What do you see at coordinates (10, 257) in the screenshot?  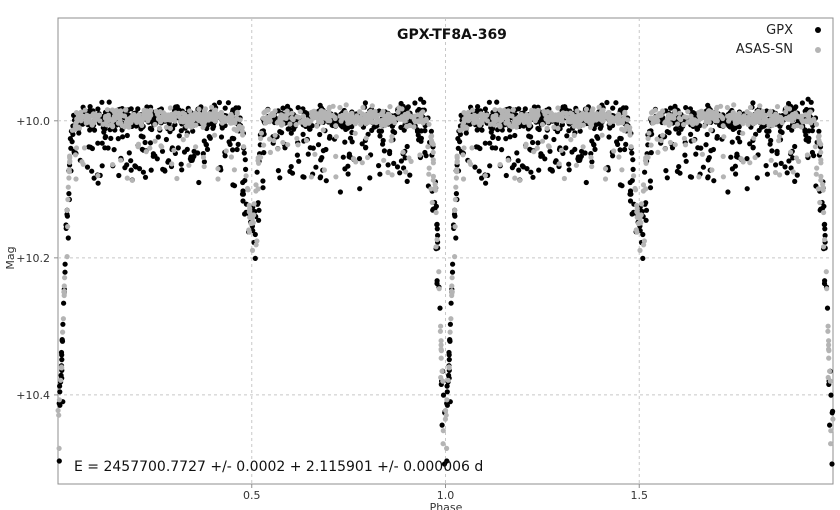 I see `y-axis-label: Mag` at bounding box center [10, 257].